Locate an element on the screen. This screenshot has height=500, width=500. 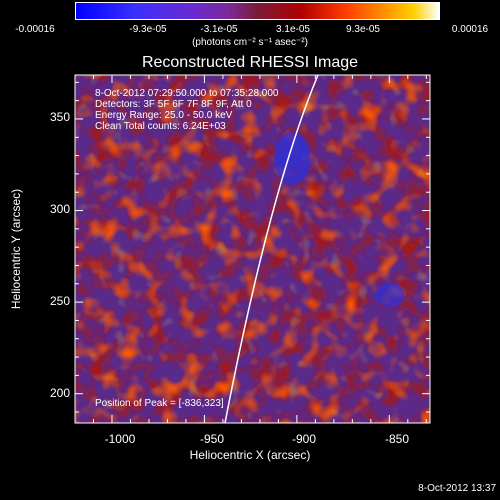
plot-title: Reconstructed RHESSI Image is located at coordinates (250, 62).